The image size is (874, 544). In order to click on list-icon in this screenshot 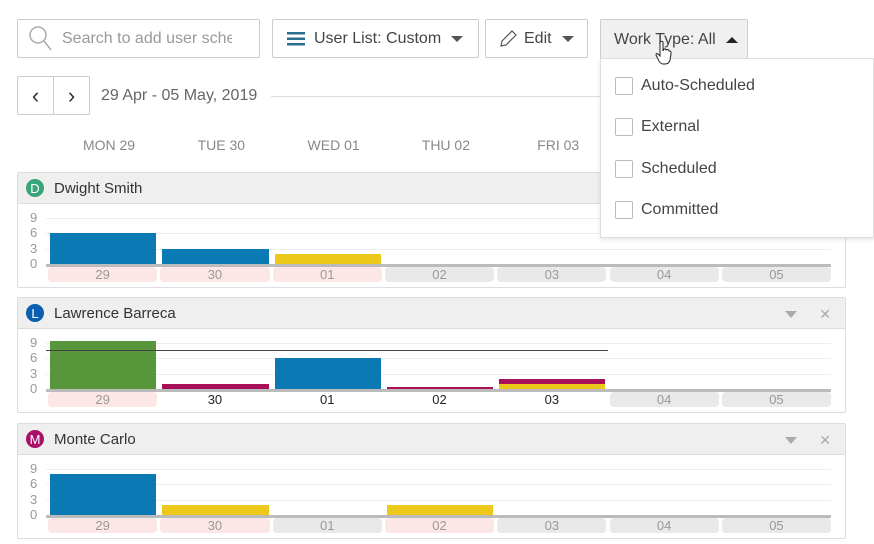, I will do `click(296, 38)`.